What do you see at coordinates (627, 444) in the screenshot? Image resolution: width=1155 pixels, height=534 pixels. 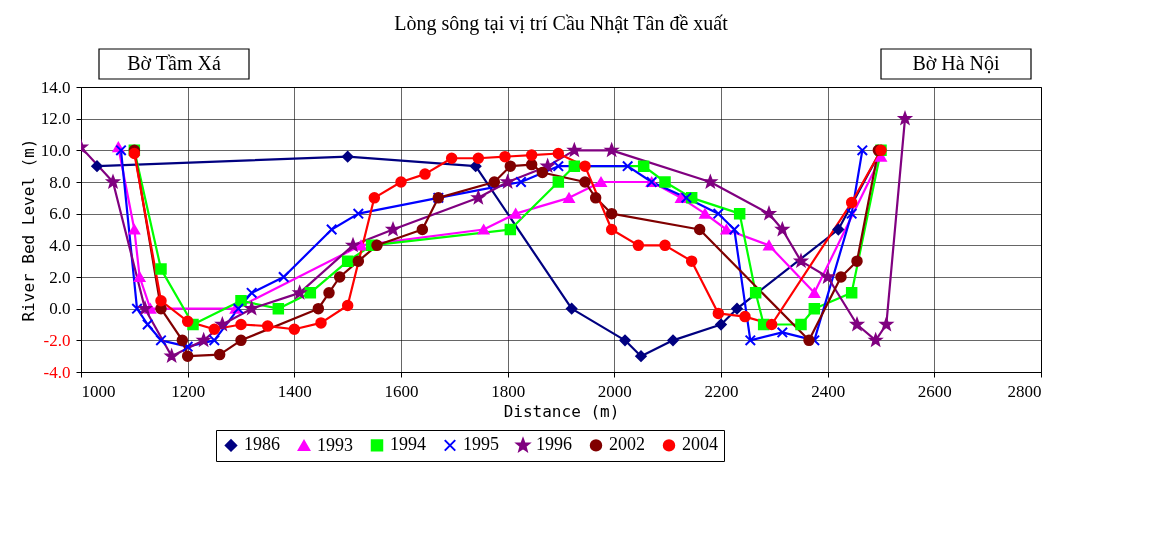 I see `legend-label: 2002` at bounding box center [627, 444].